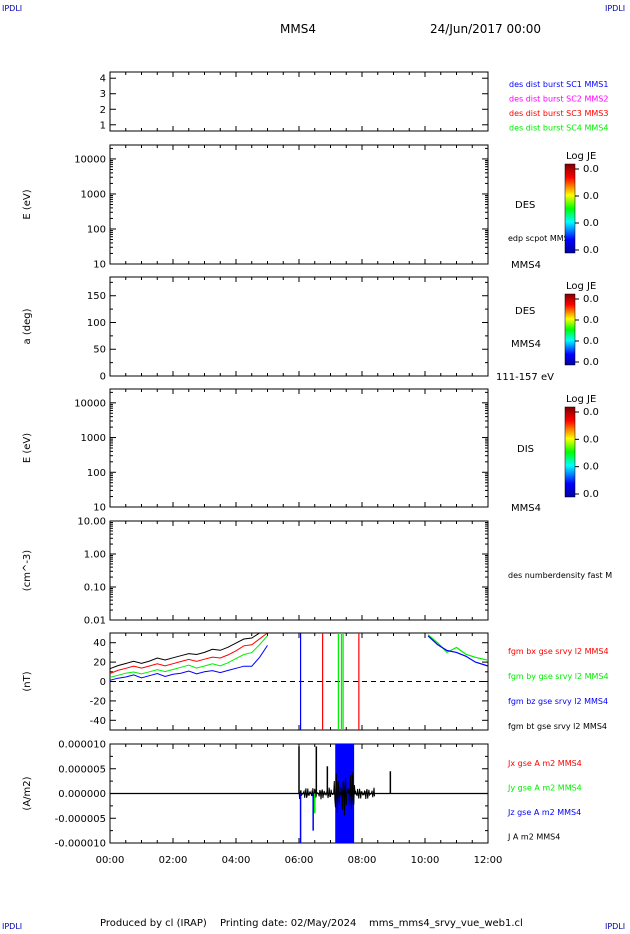  I want to click on panel-label-scpot: edp scpot MMS4, so click(541, 238).